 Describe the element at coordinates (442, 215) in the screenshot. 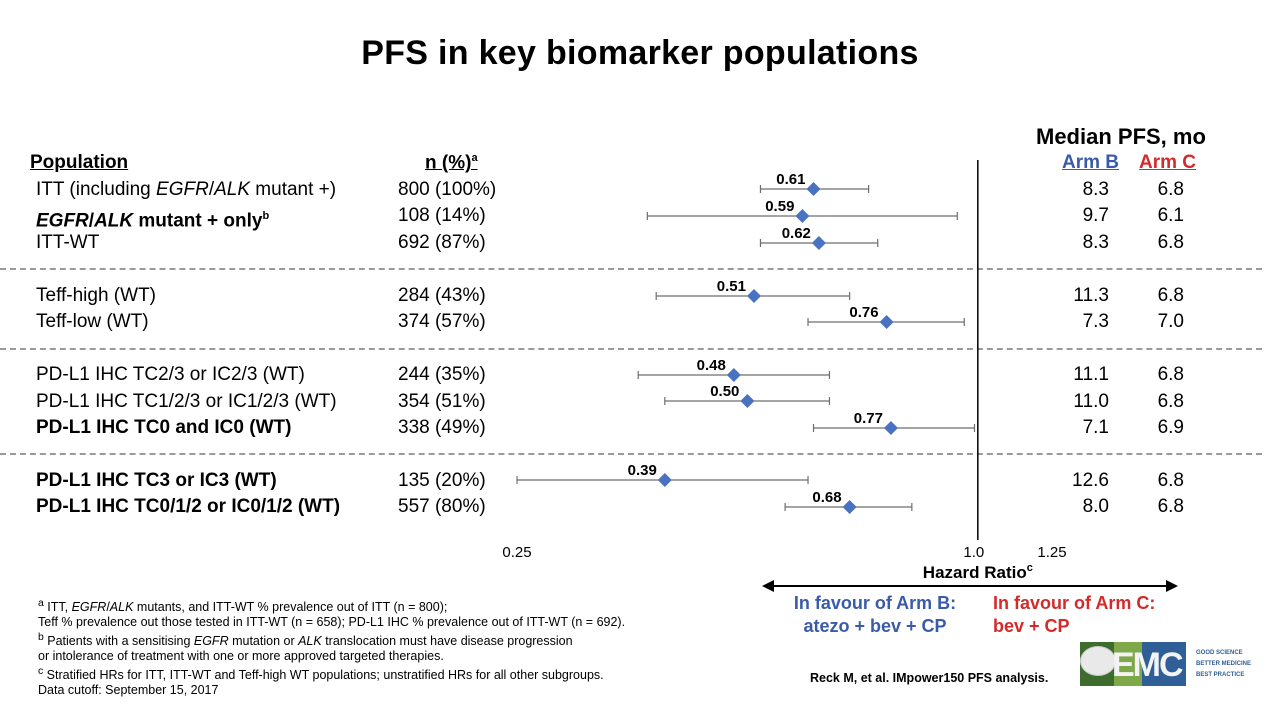

I see `n-value: 108 (14%)` at that location.